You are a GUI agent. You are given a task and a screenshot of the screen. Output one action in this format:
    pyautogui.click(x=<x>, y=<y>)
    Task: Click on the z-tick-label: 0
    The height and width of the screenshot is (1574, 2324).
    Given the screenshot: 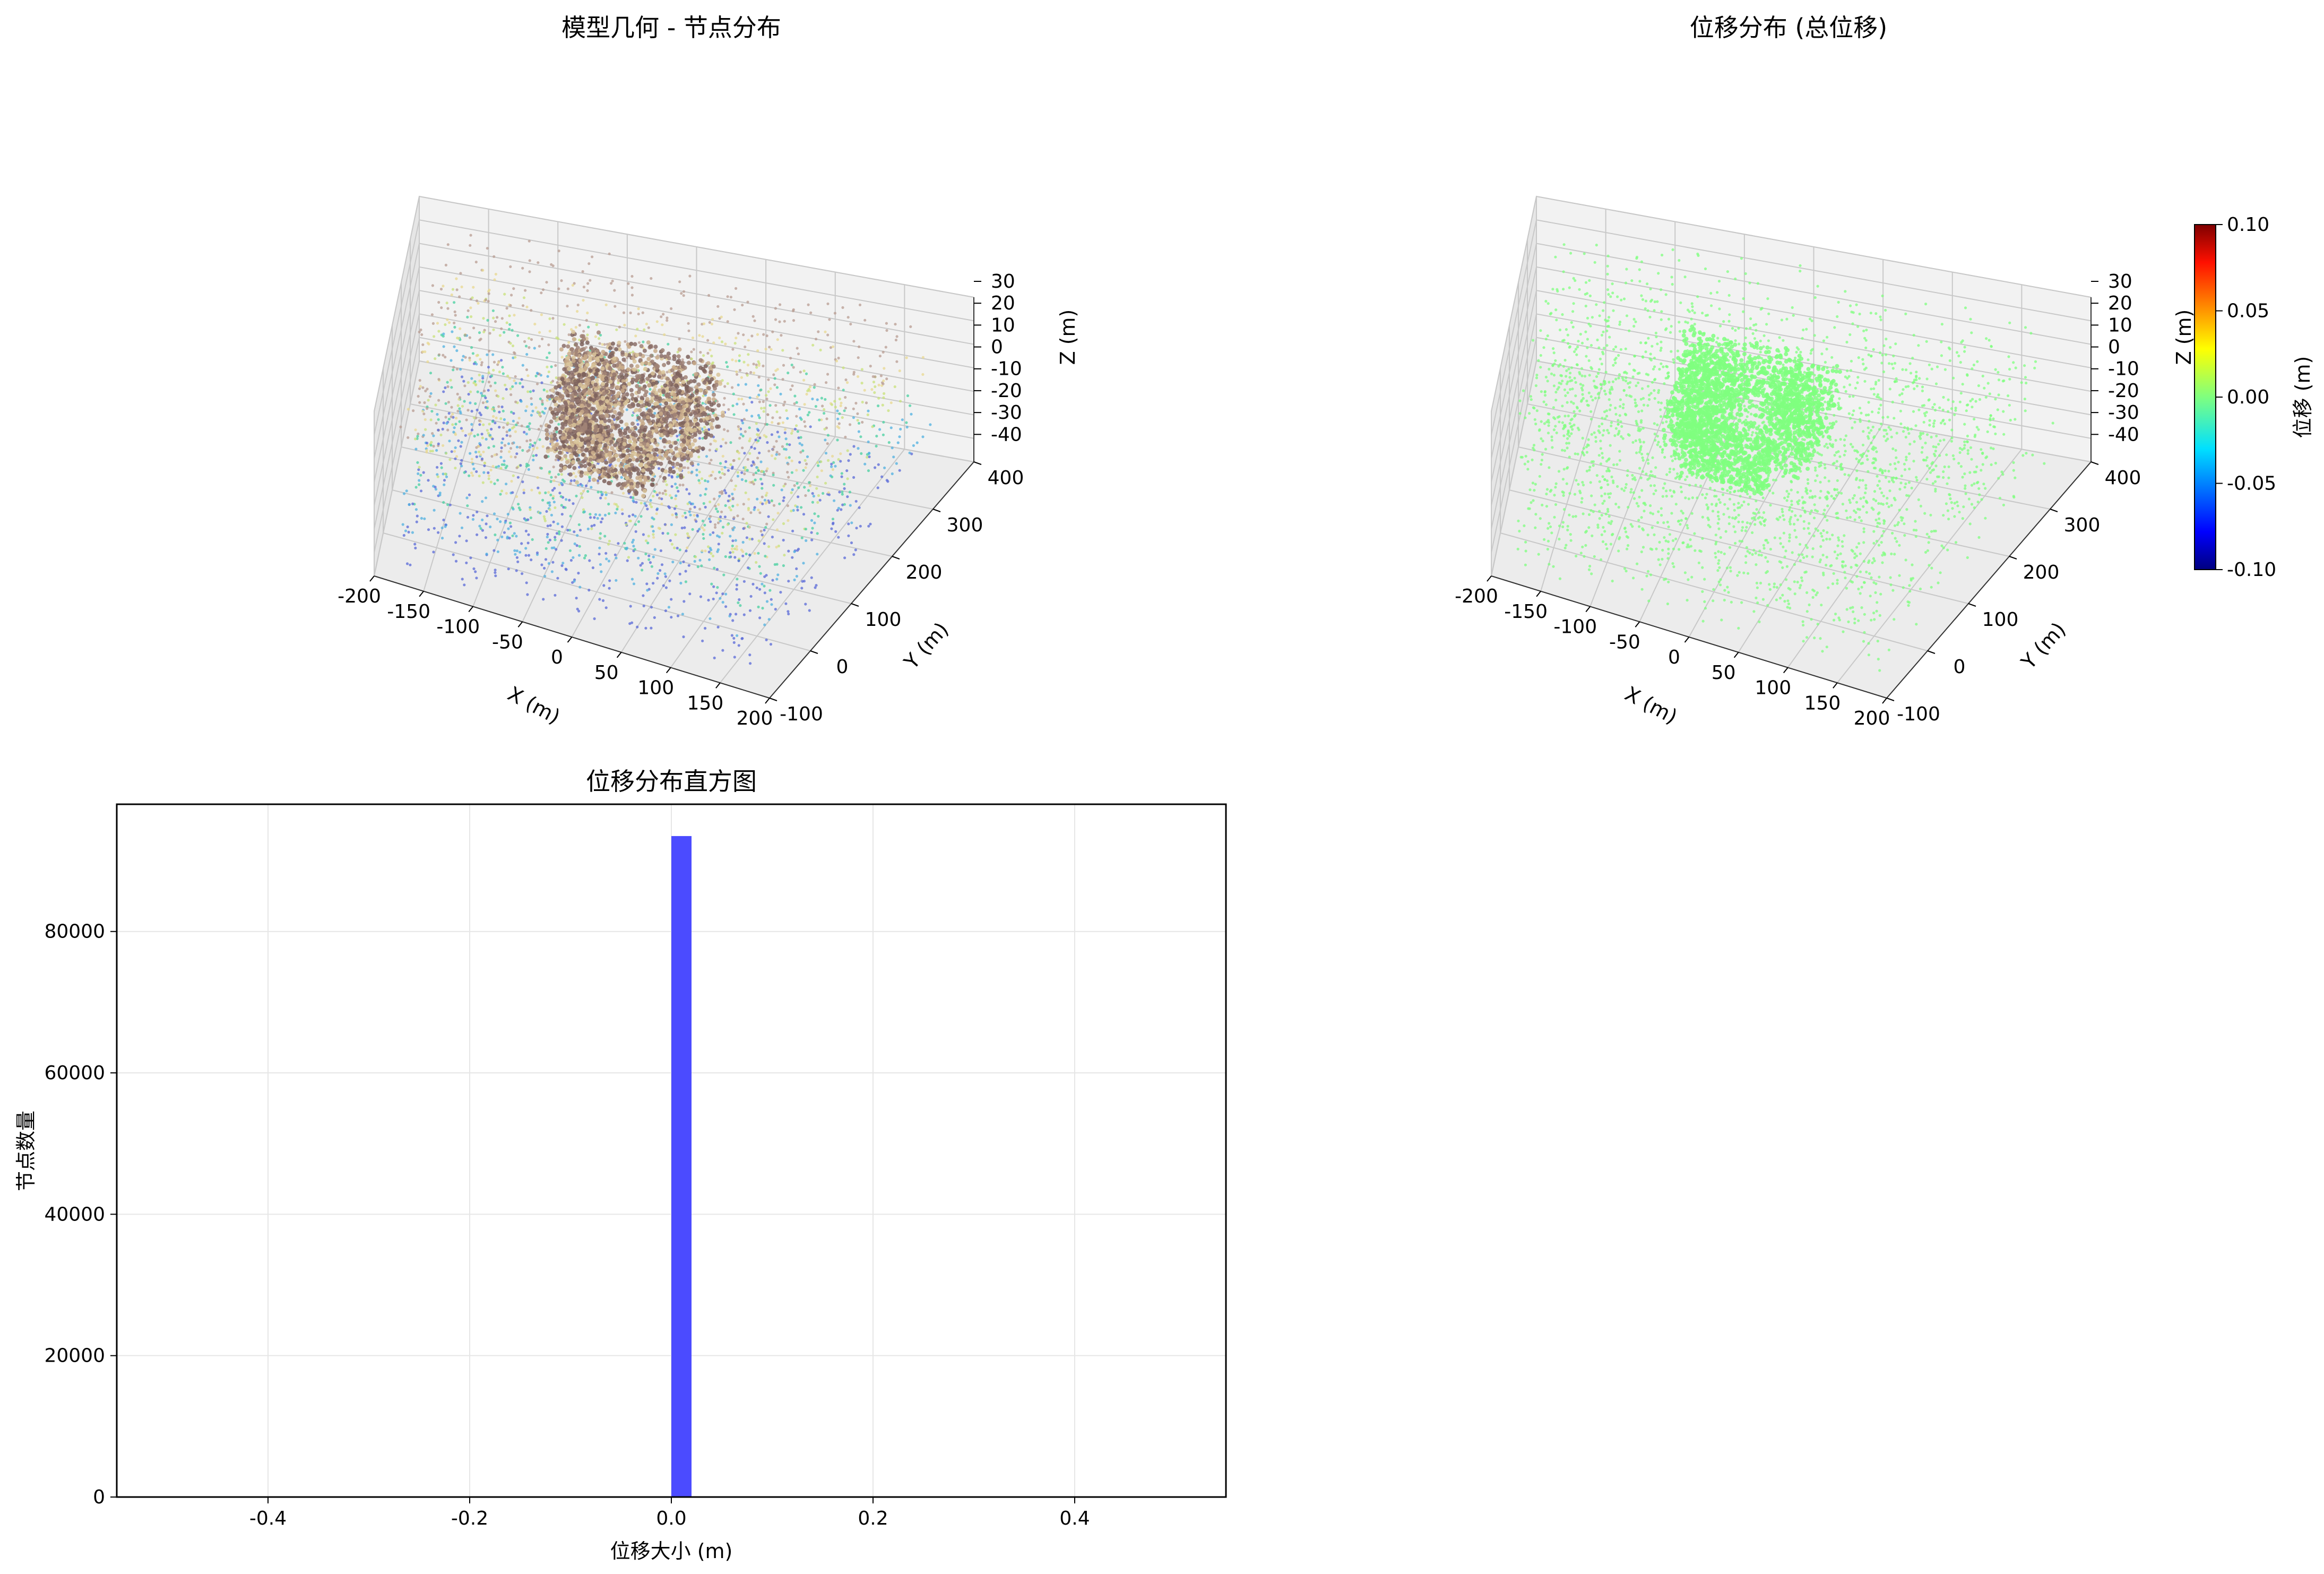 What is the action you would take?
    pyautogui.click(x=997, y=347)
    